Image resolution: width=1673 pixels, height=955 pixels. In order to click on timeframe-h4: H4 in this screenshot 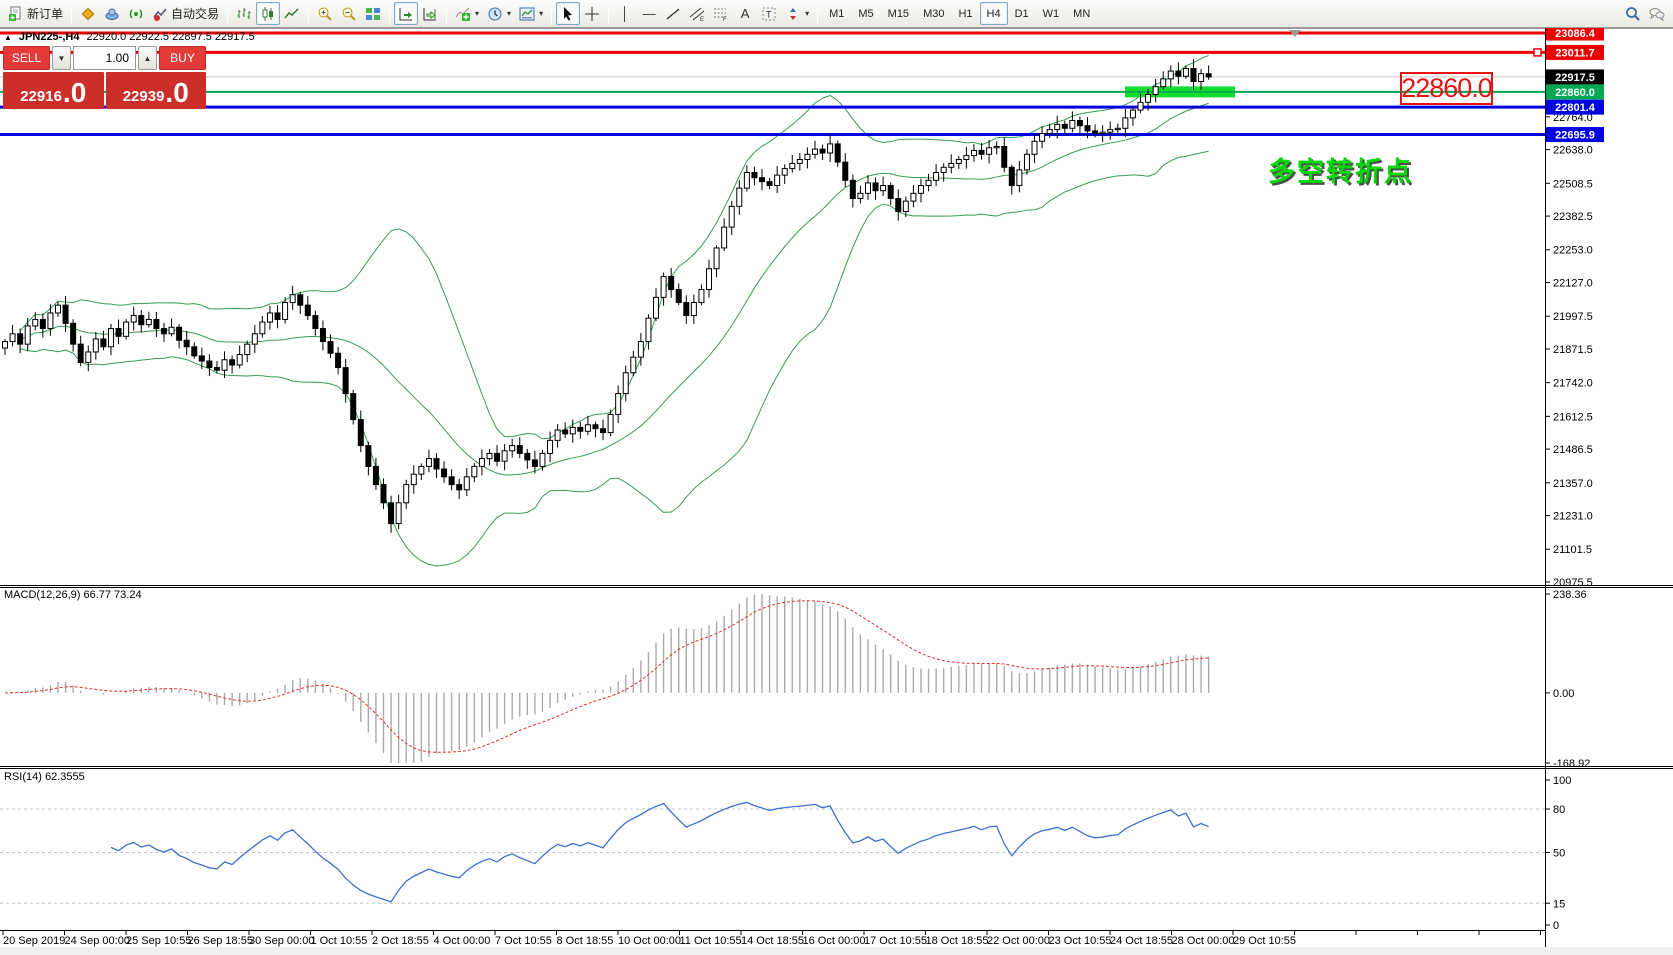, I will do `click(993, 13)`.